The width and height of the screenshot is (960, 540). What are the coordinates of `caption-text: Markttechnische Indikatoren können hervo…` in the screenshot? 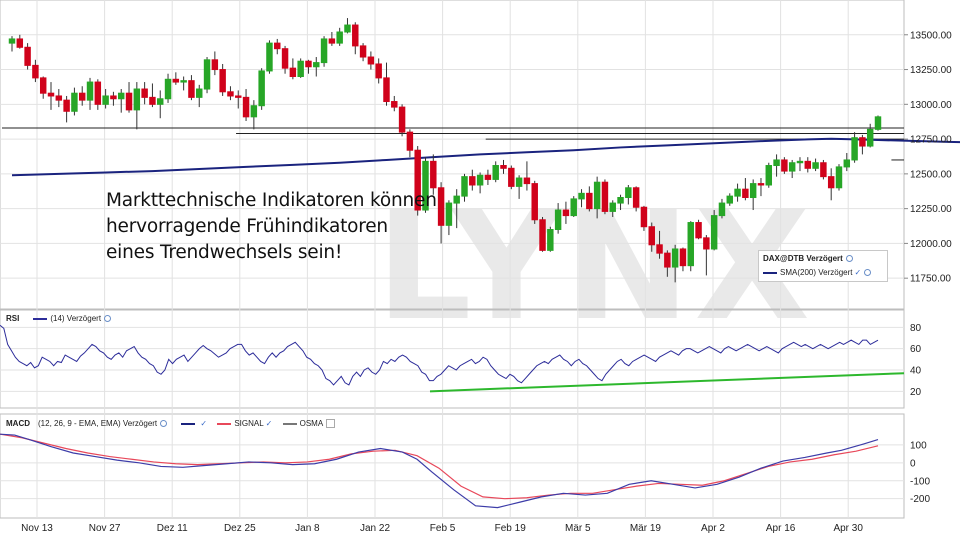 It's located at (276, 227).